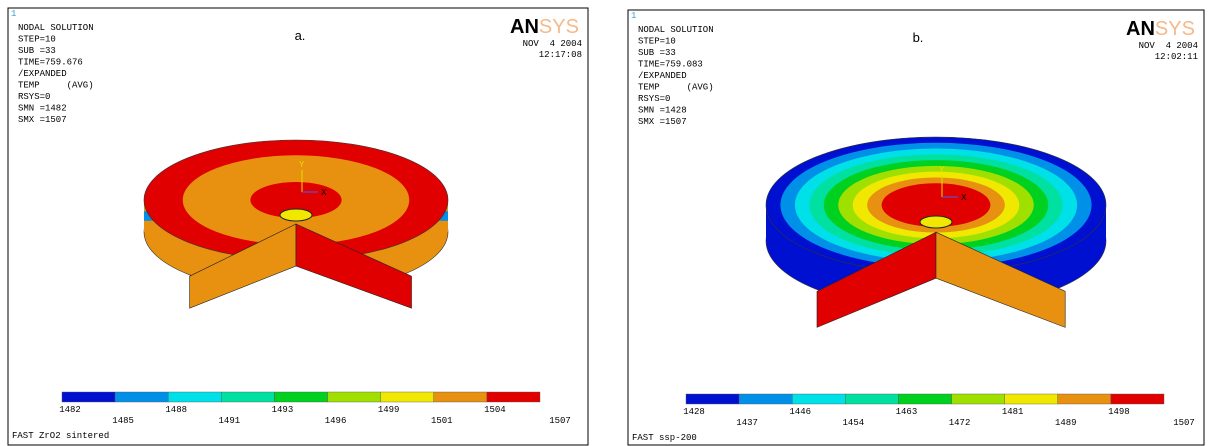  Describe the element at coordinates (1119, 412) in the screenshot. I see `legend-value: 1498` at that location.